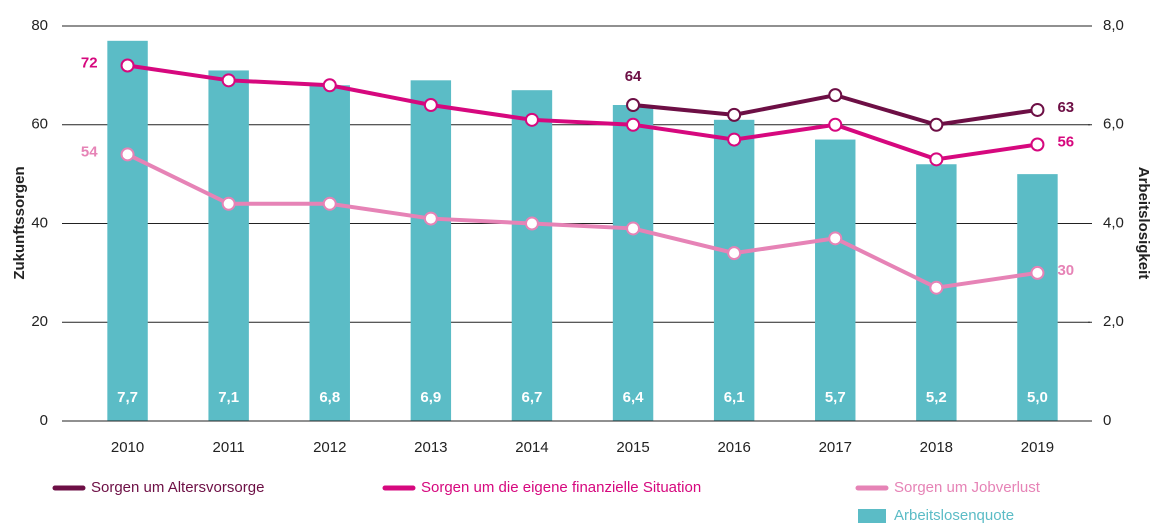 The width and height of the screenshot is (1157, 527). What do you see at coordinates (633, 76) in the screenshot?
I see `data-label: 64` at bounding box center [633, 76].